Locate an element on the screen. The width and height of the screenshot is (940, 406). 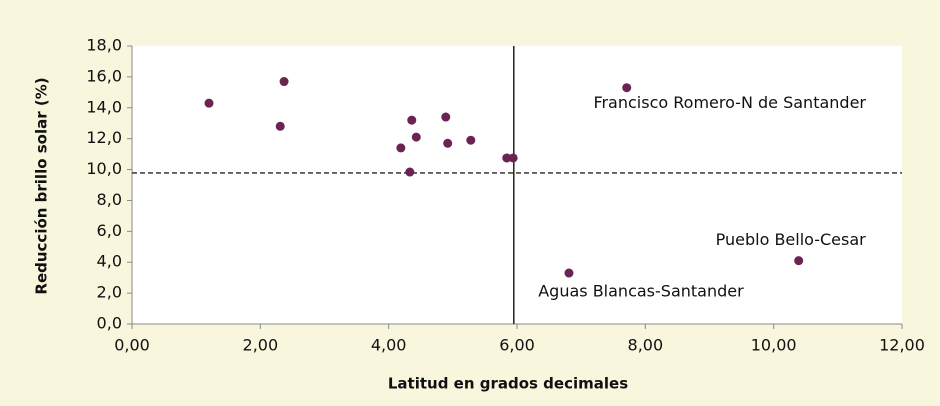
y-tick-label: 16,0 is located at coordinates (104, 75).